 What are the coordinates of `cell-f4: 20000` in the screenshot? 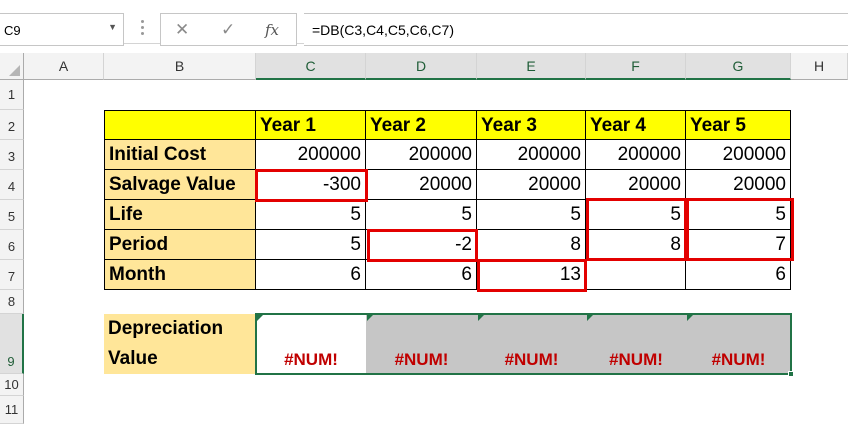 It's located at (636, 185).